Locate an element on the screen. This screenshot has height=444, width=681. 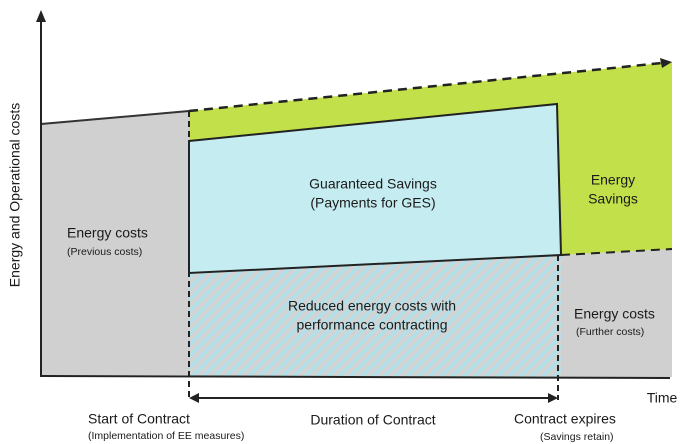
timeline-title: Contract expires is located at coordinates (565, 419).